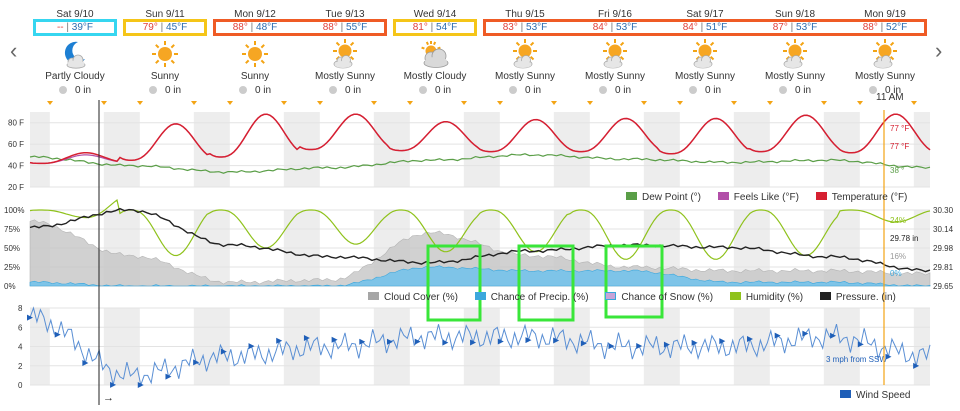  What do you see at coordinates (663, 197) in the screenshot?
I see `legend-dew-point: Dew Point (°)` at bounding box center [663, 197].